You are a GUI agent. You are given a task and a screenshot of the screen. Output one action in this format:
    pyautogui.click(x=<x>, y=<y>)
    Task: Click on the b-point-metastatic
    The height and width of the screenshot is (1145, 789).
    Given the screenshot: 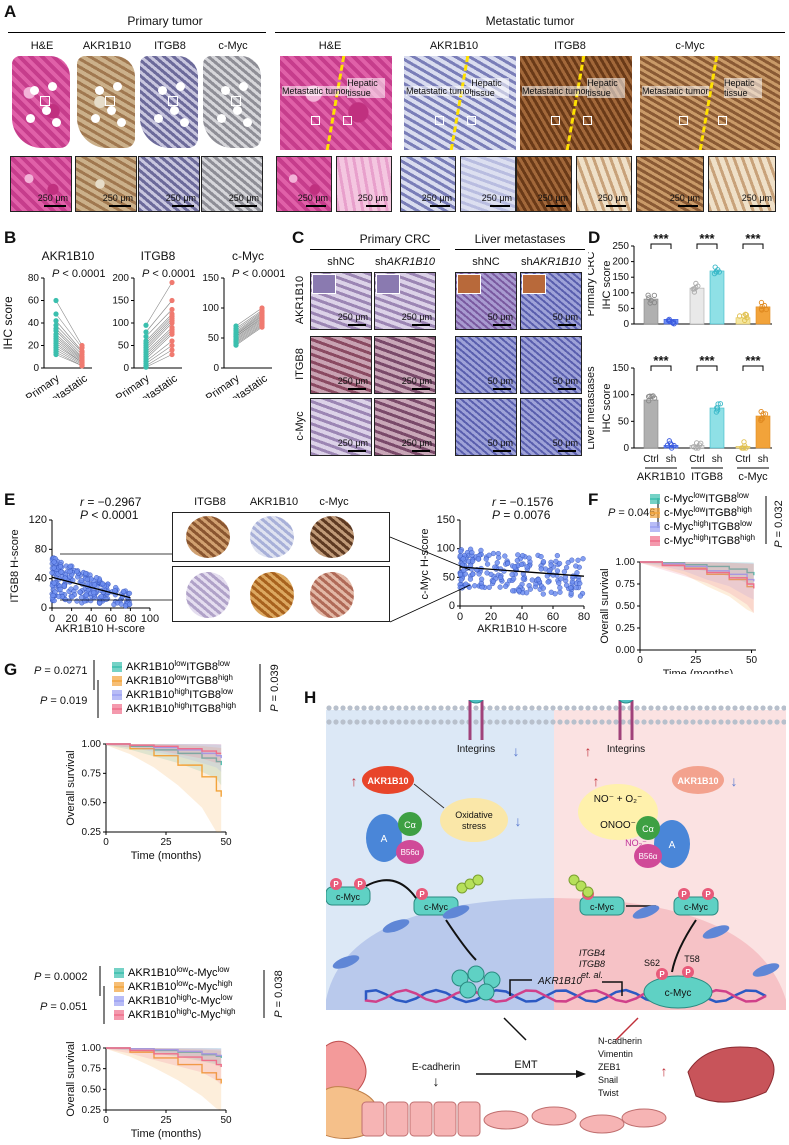 What is the action you would take?
    pyautogui.click(x=172, y=341)
    